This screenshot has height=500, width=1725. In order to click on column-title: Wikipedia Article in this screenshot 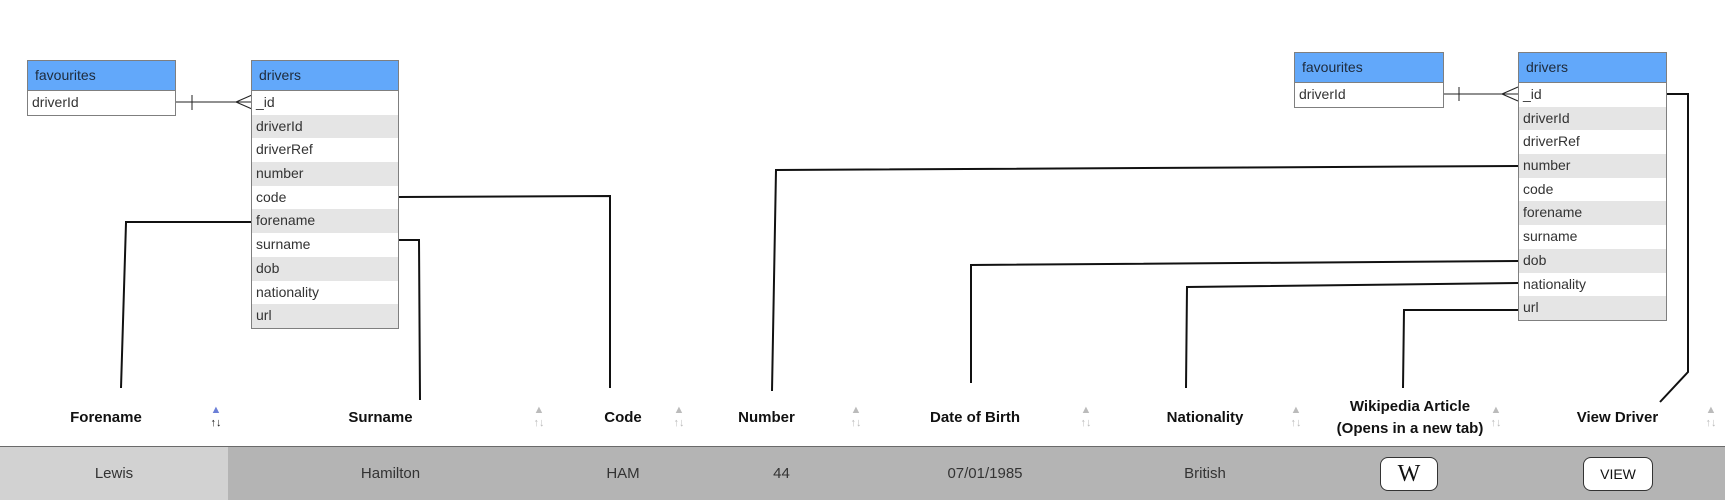, I will do `click(1410, 406)`.